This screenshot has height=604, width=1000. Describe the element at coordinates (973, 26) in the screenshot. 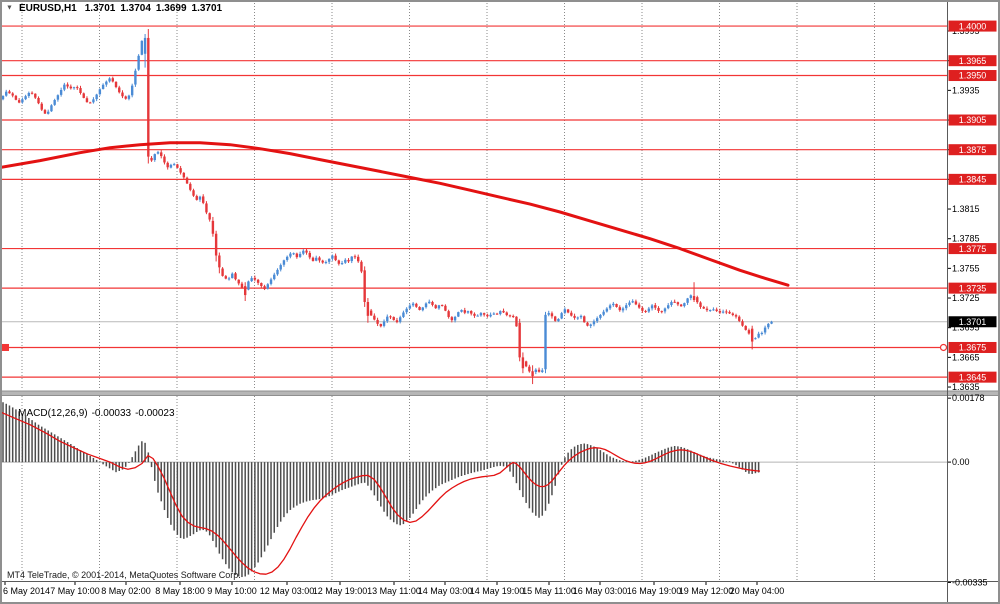

I see `price-level-badge-label: 1.4000` at that location.